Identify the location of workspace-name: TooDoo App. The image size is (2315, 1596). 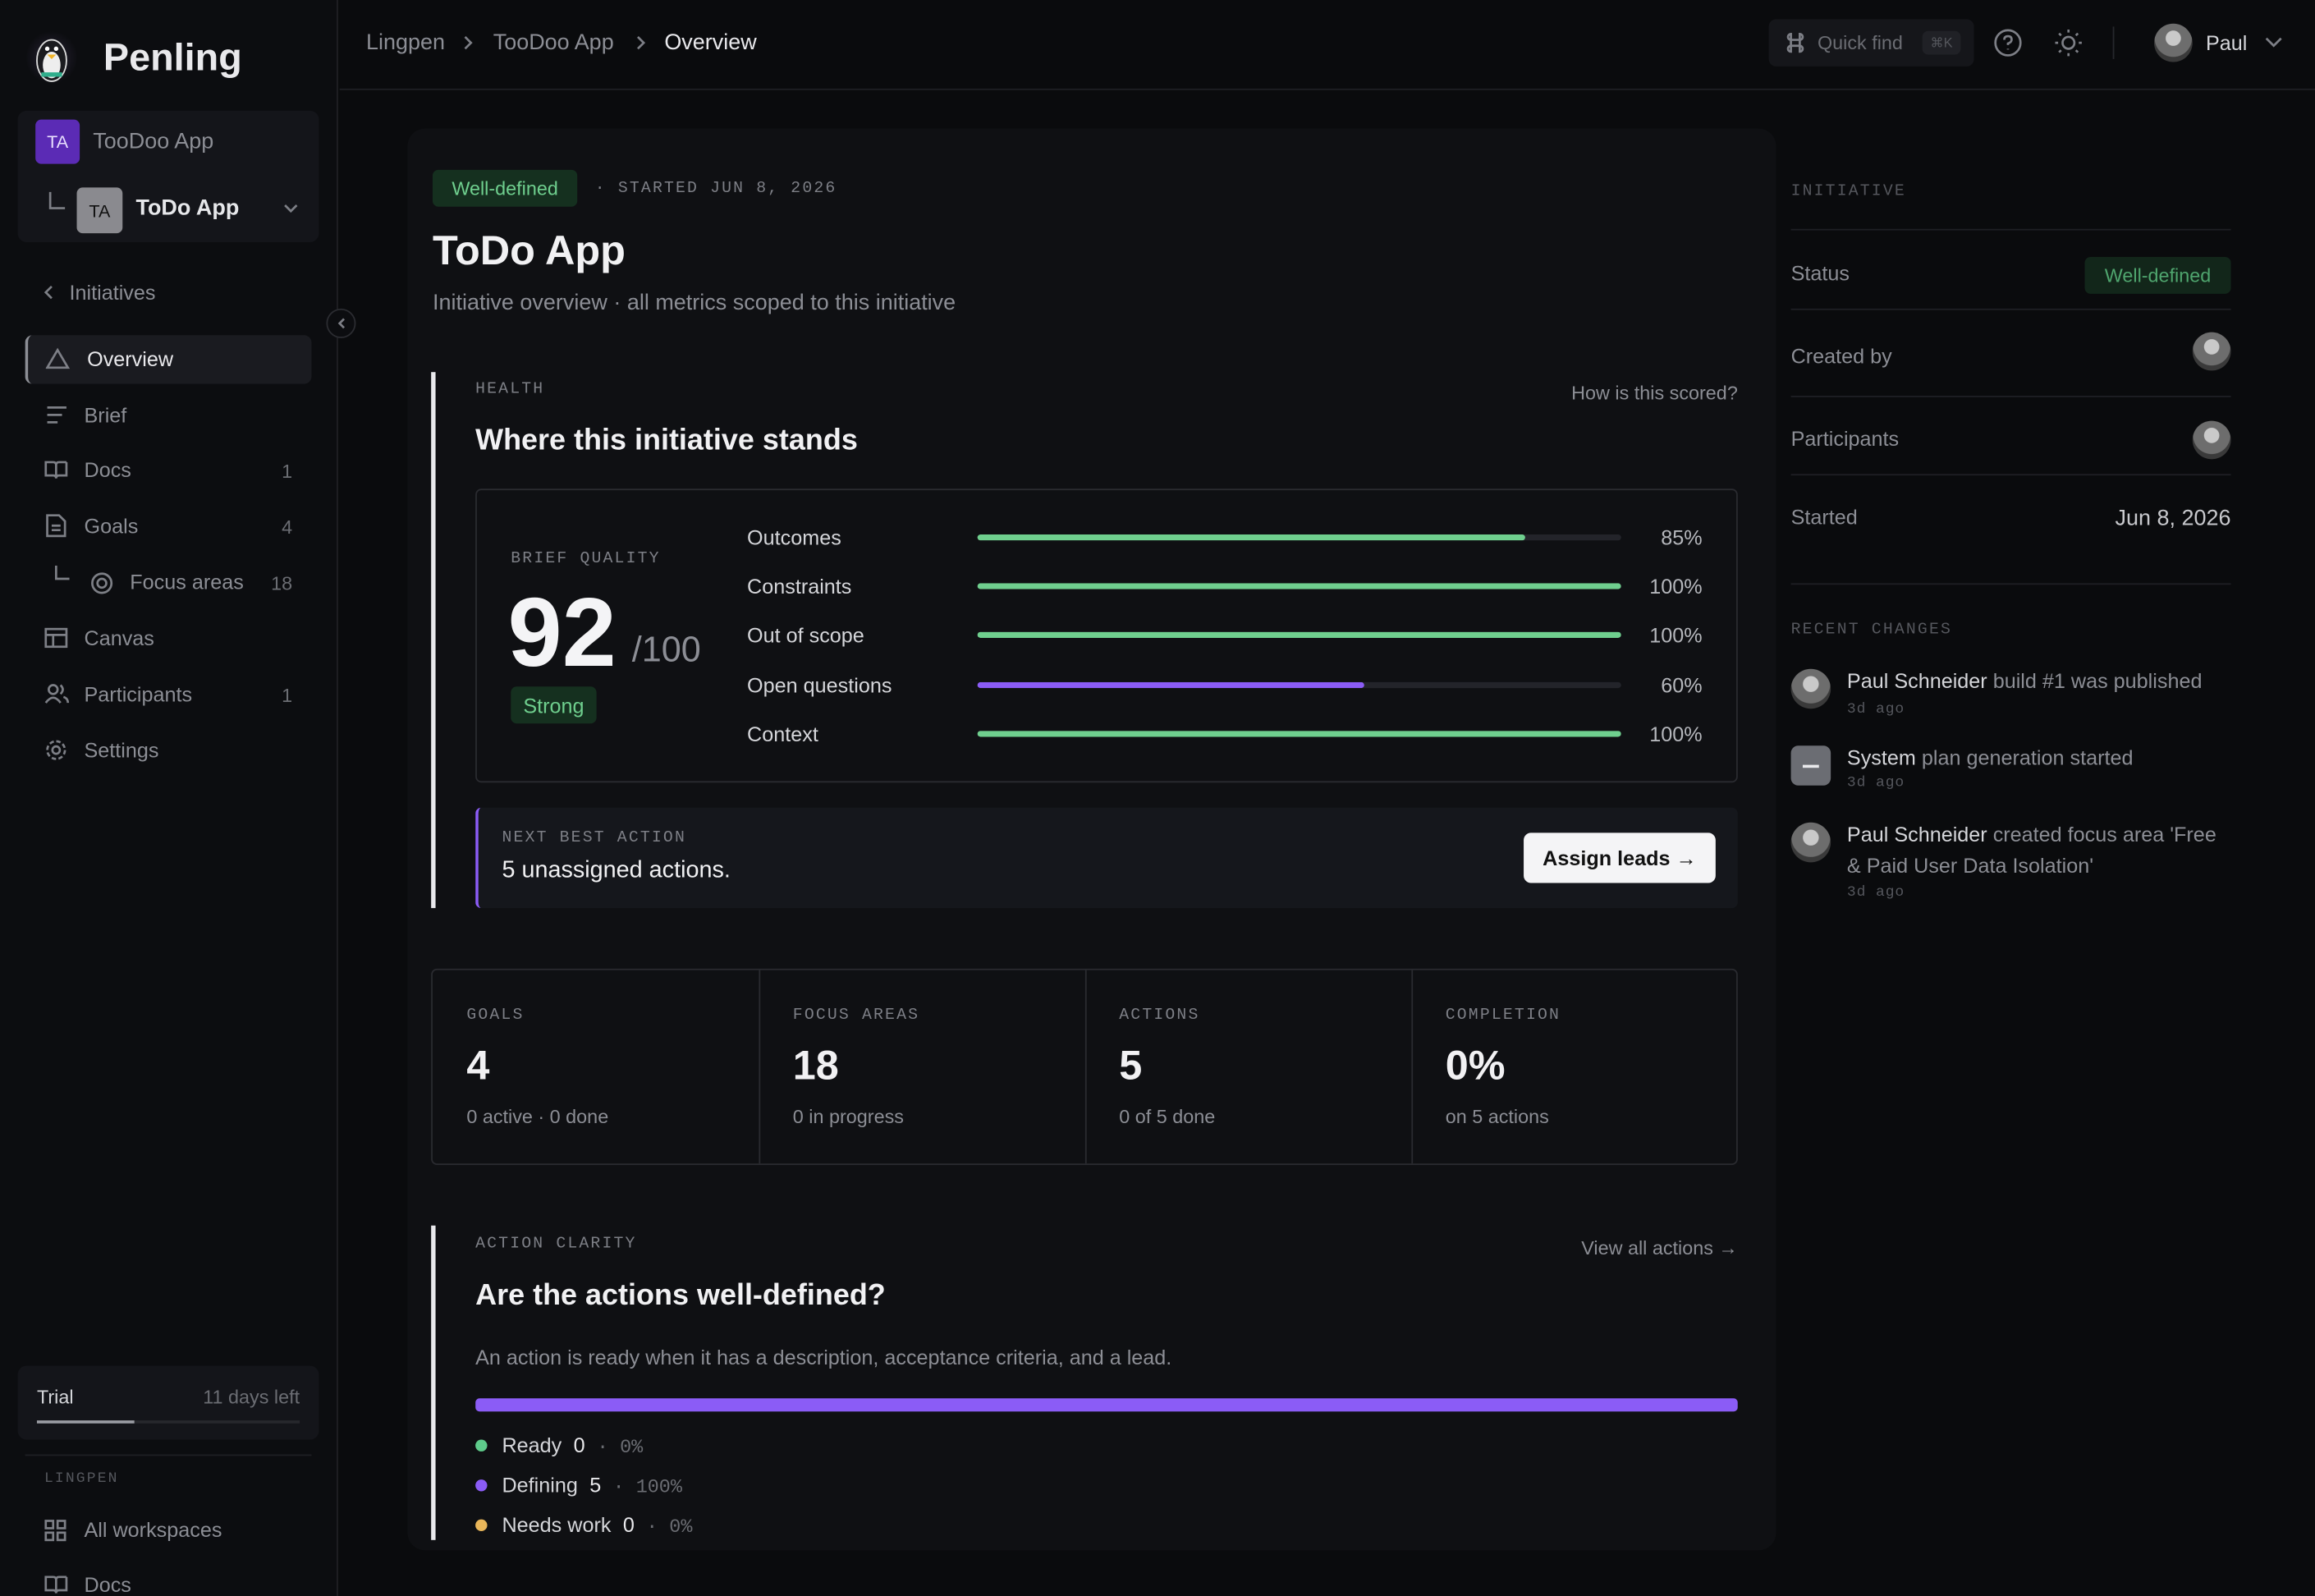
(153, 141).